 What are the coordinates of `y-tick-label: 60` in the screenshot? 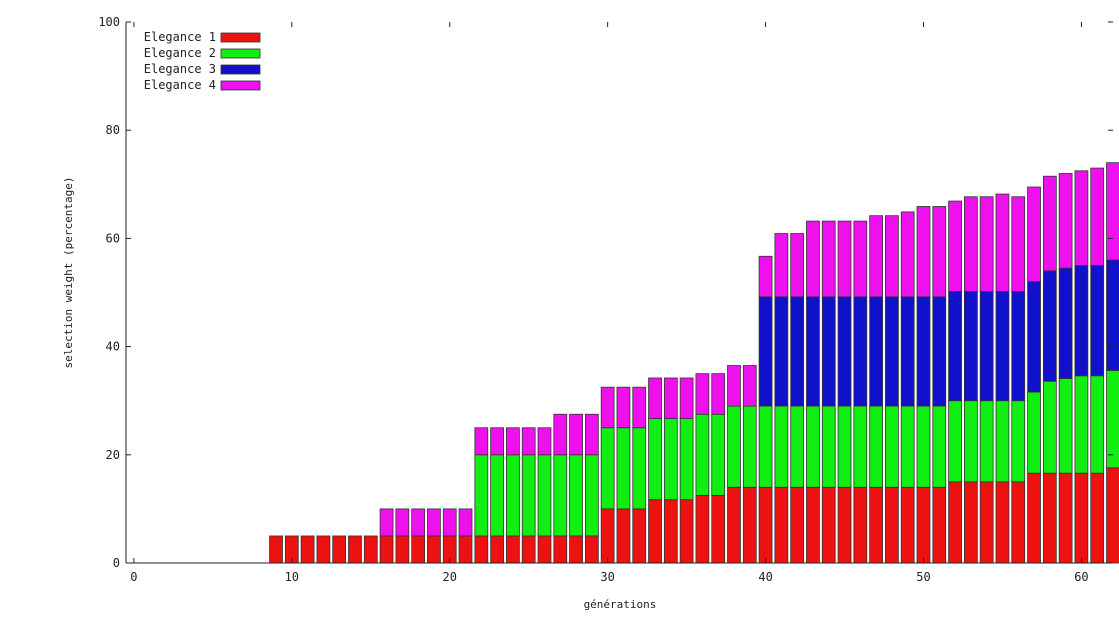 It's located at (113, 238).